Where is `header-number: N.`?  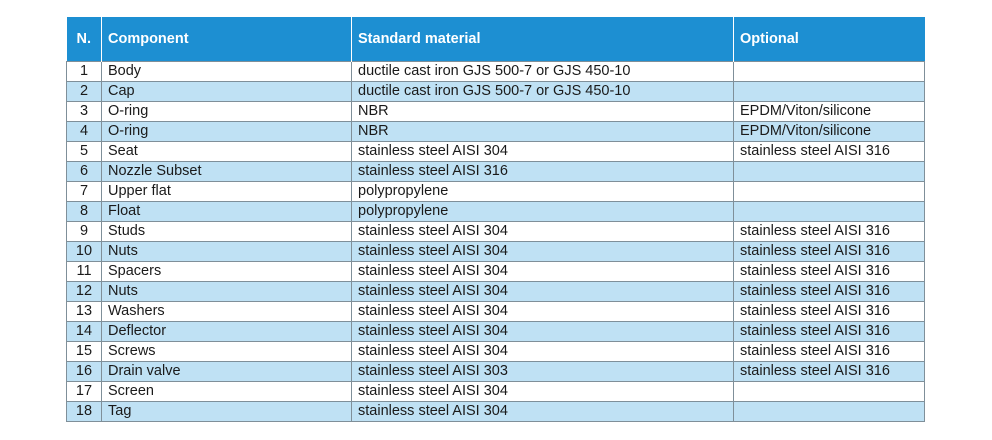 header-number: N. is located at coordinates (84, 39).